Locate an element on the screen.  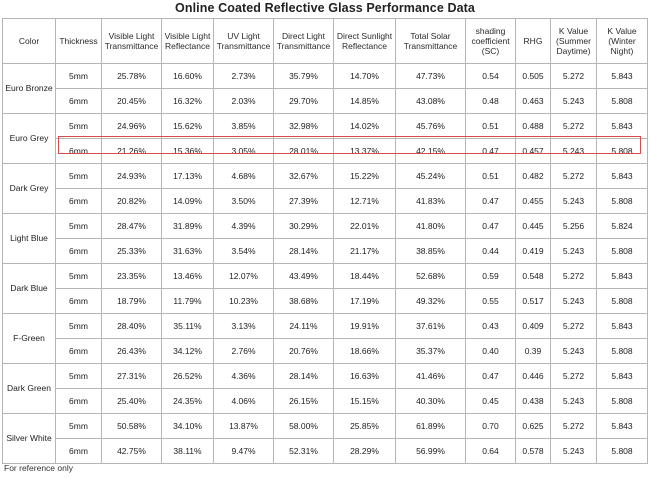
cell-dsr: 15.15% is located at coordinates (364, 401).